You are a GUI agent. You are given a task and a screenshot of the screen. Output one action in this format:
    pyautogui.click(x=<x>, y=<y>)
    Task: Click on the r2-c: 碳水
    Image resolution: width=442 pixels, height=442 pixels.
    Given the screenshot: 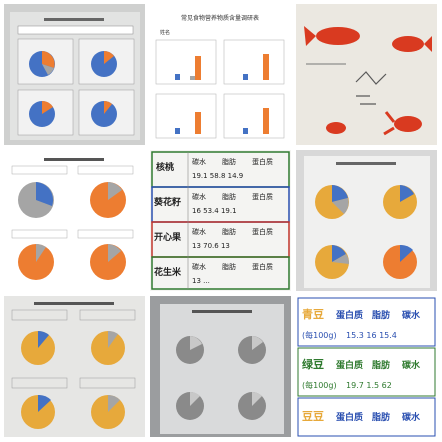 What is the action you would take?
    pyautogui.click(x=411, y=365)
    